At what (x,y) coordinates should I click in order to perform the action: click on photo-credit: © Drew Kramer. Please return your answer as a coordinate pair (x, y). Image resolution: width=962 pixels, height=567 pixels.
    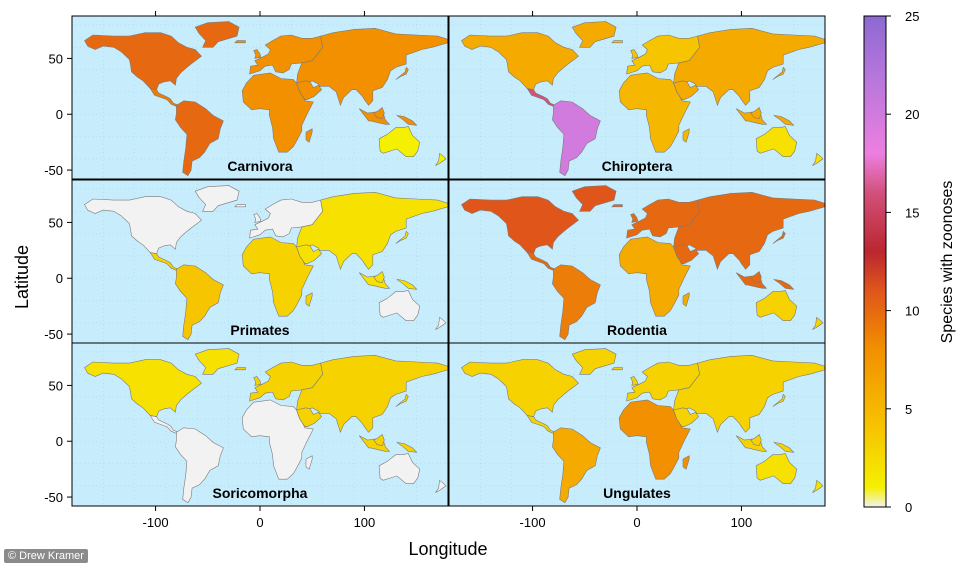
    Looking at the image, I should click on (46, 556).